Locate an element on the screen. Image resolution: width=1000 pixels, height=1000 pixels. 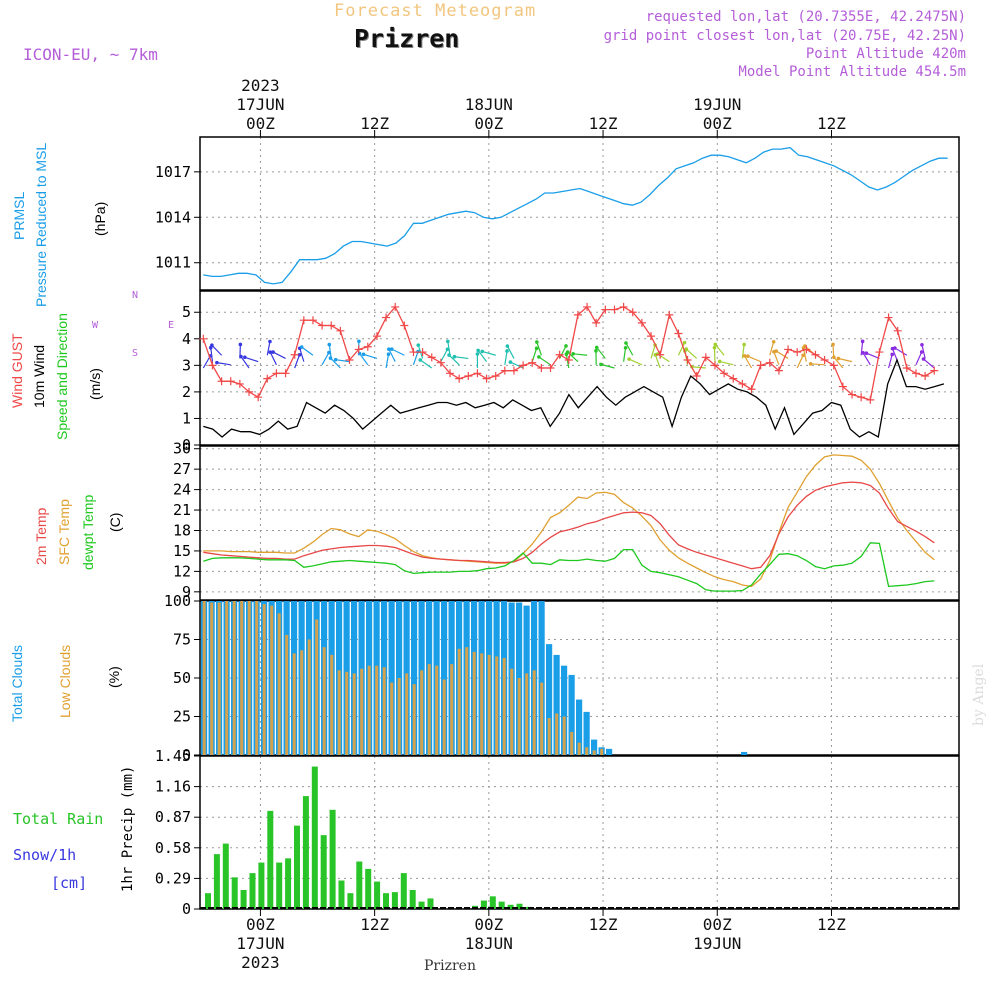
pressure-line is located at coordinates (575, 215).